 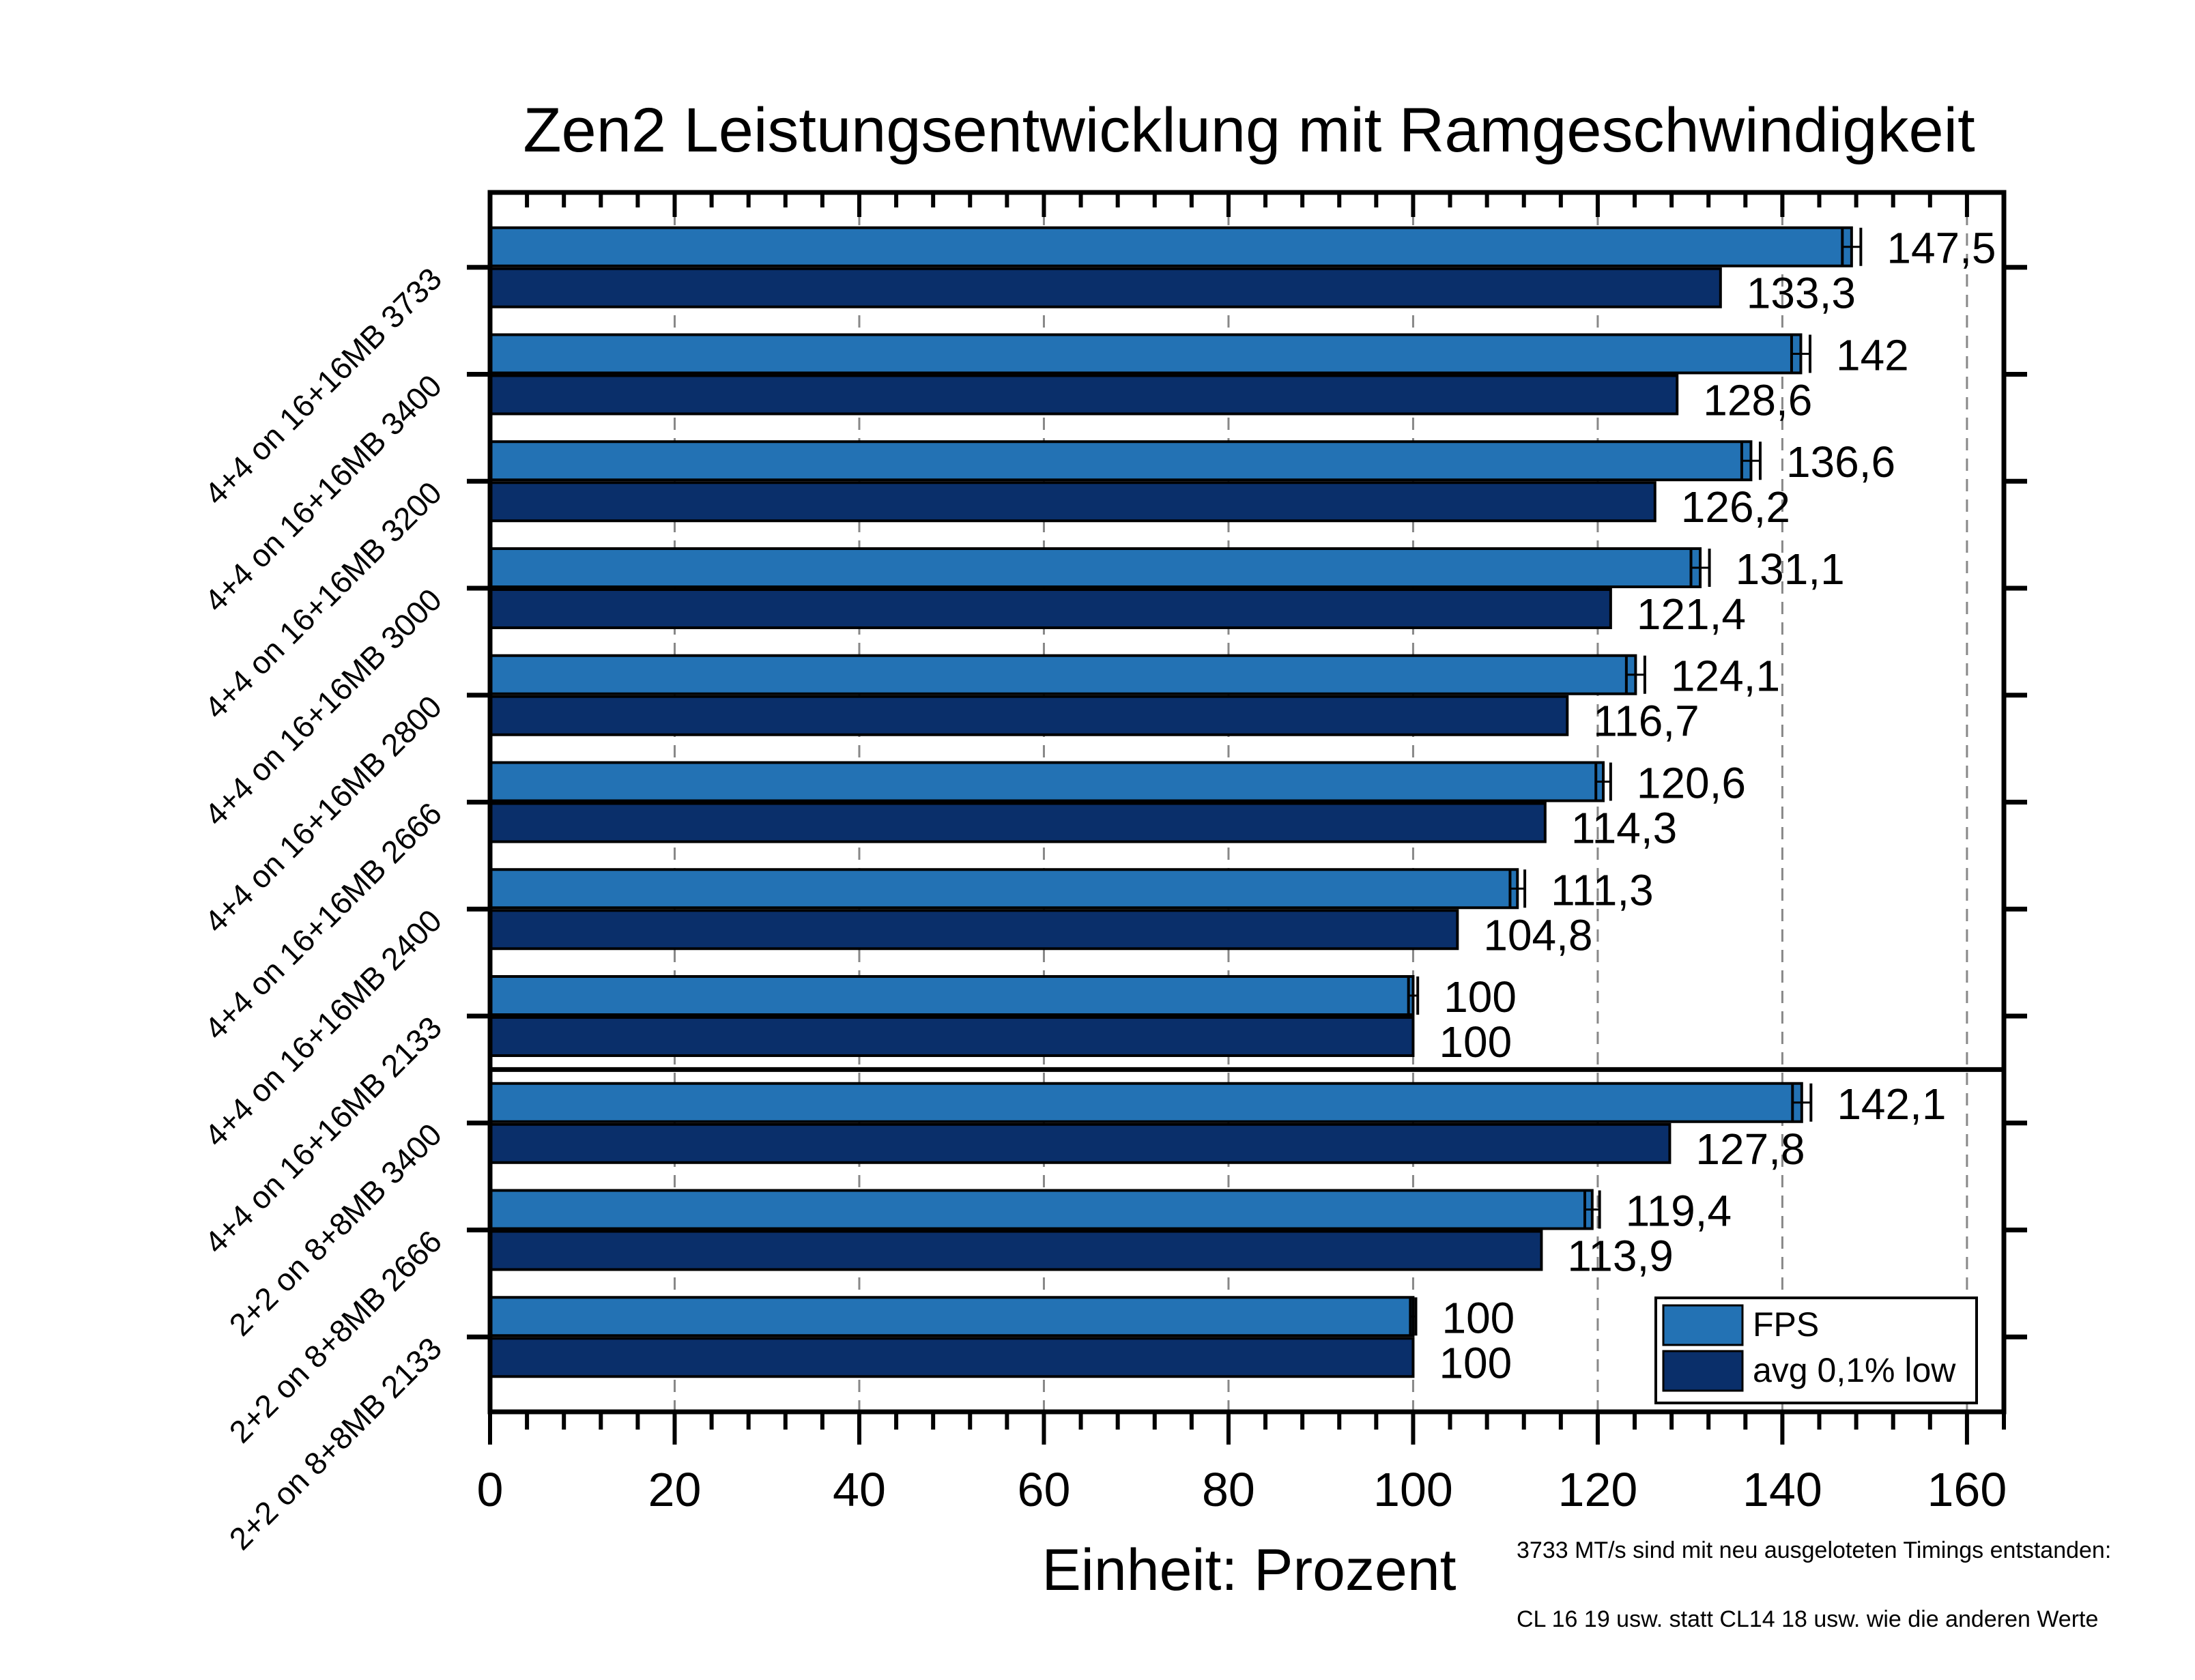 I want to click on data-label-fps: 142, so click(x=1873, y=354).